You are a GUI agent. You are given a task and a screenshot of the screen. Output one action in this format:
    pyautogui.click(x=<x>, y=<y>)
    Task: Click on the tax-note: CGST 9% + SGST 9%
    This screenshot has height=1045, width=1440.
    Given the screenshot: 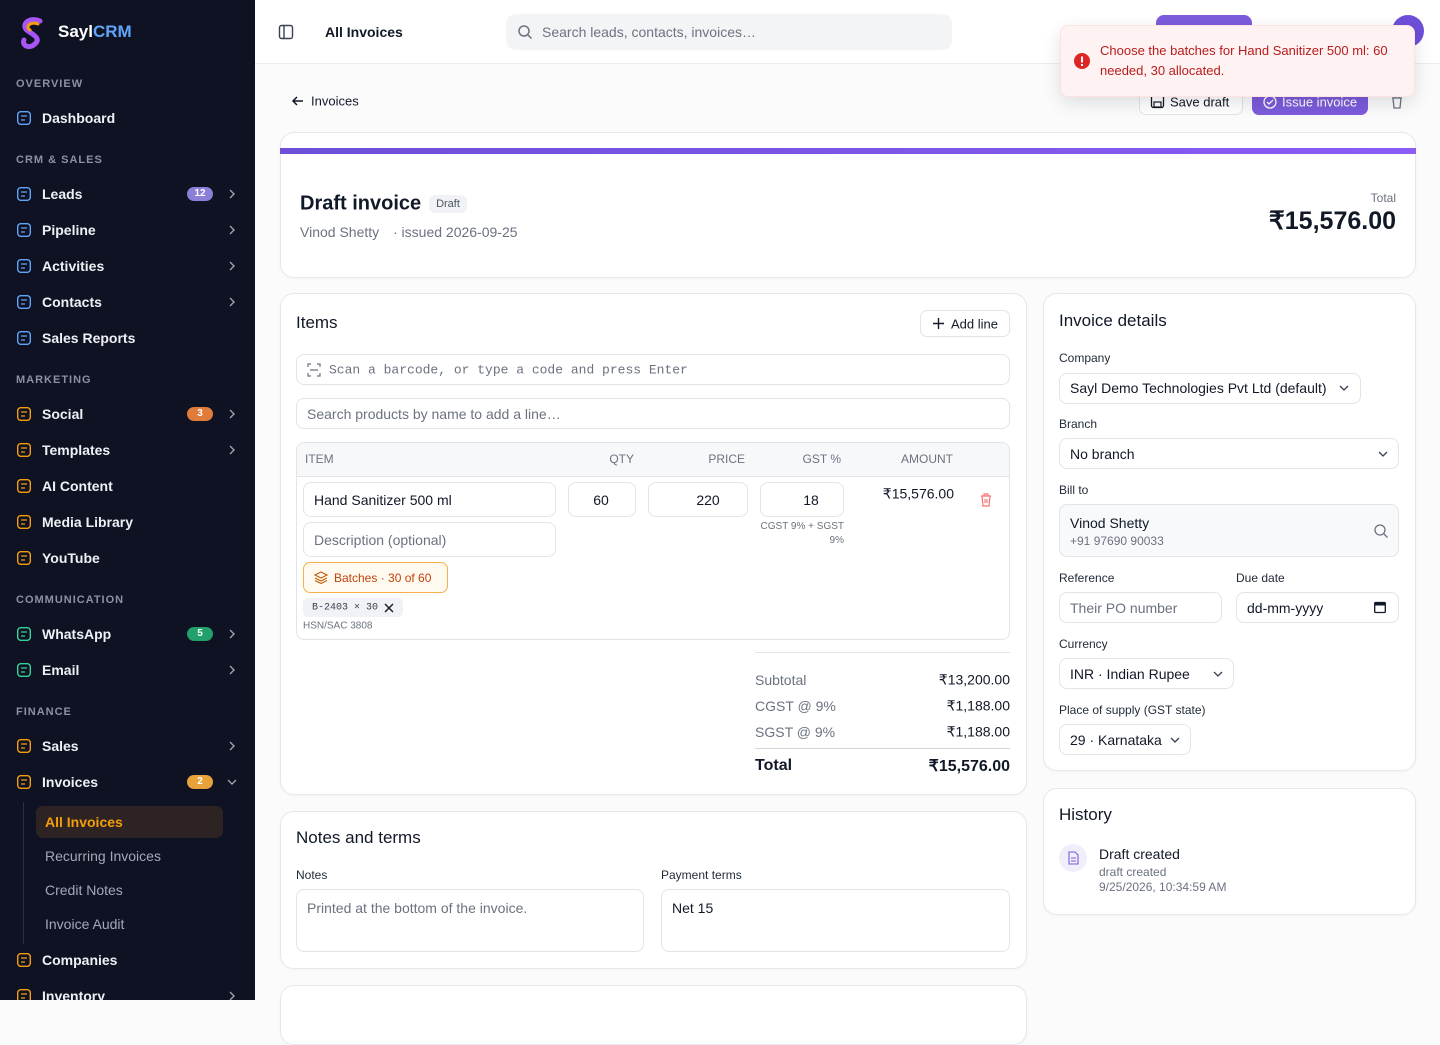 What is the action you would take?
    pyautogui.click(x=802, y=533)
    